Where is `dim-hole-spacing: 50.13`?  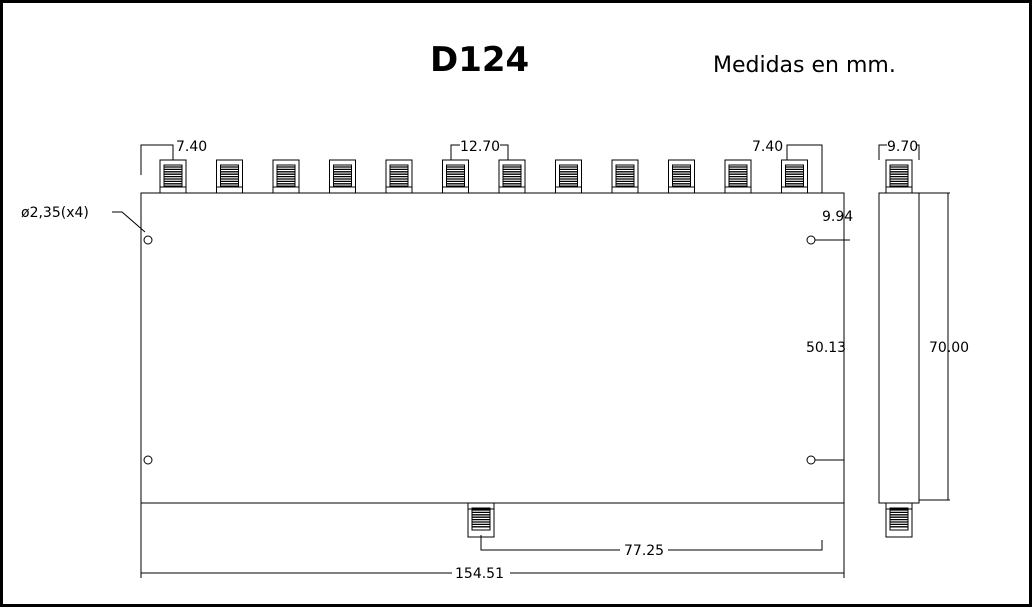
dim-hole-spacing: 50.13 is located at coordinates (826, 348).